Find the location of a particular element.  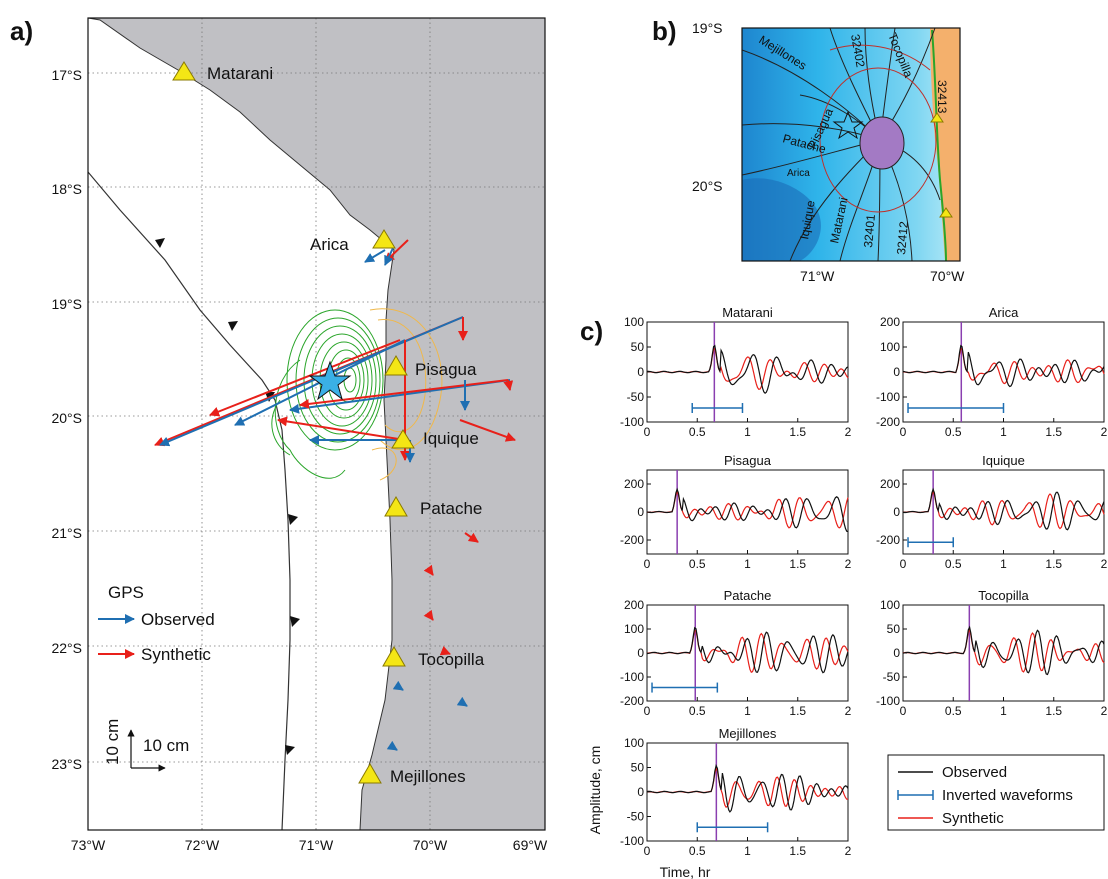

waveform-title: Tocopilla is located at coordinates (1003, 595).